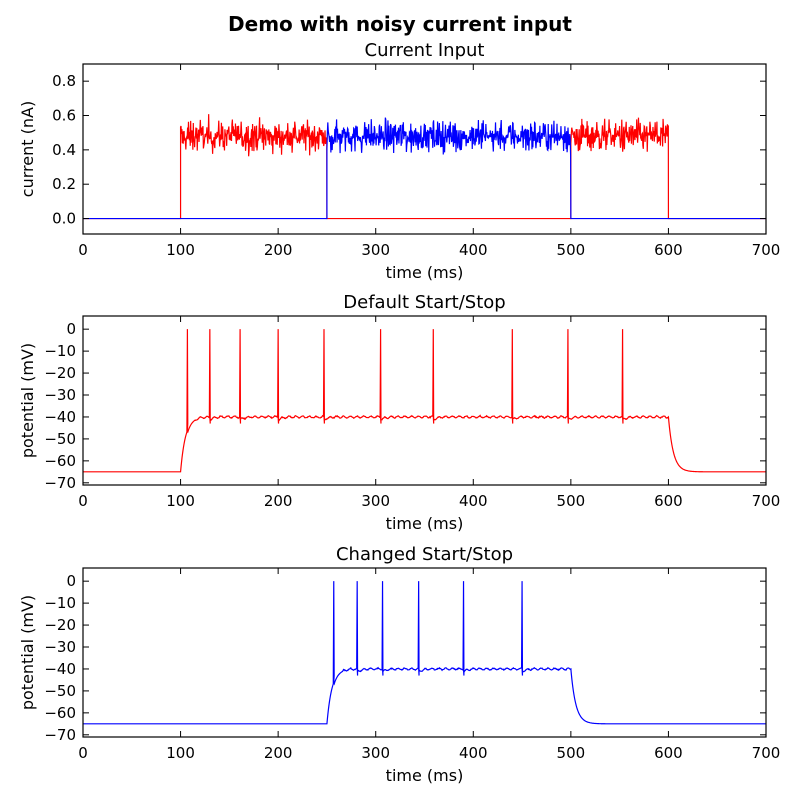 Image resolution: width=800 pixels, height=800 pixels. Describe the element at coordinates (27, 149) in the screenshot. I see `y-axis-label: current (nA)` at that location.